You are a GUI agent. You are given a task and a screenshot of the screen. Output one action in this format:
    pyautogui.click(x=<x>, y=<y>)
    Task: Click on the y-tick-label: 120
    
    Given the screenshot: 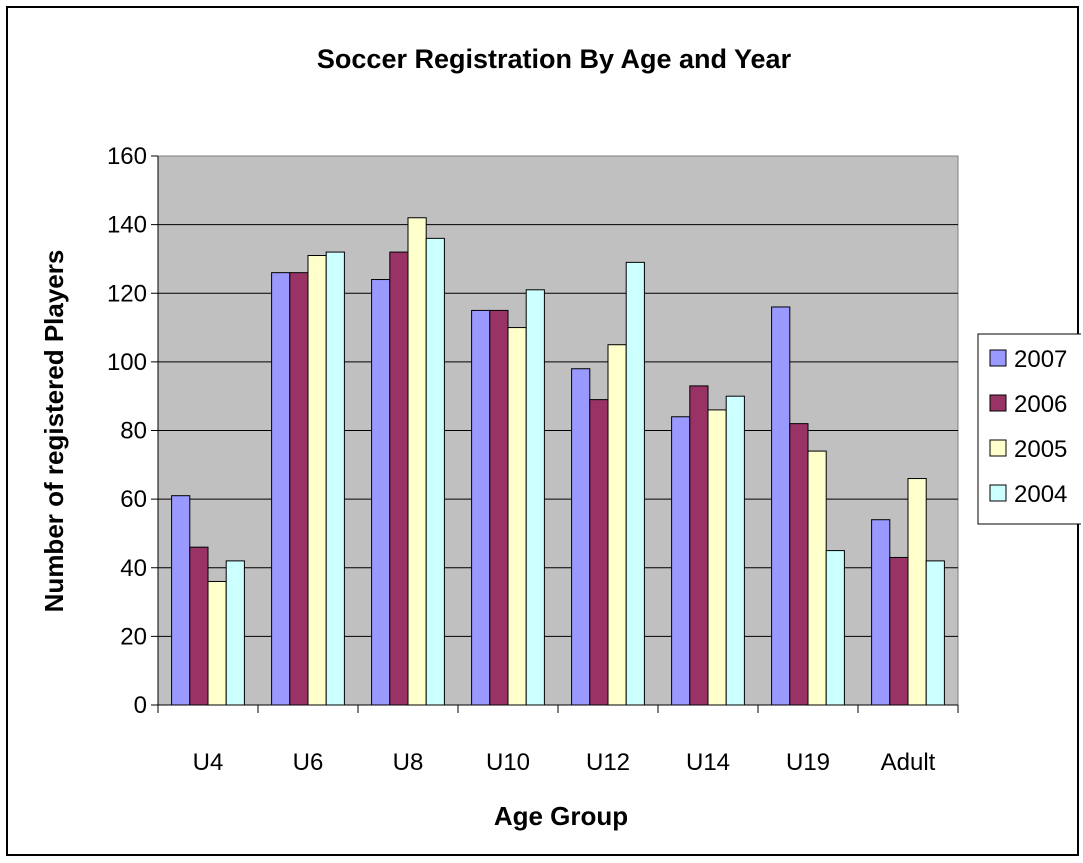 What is the action you would take?
    pyautogui.click(x=127, y=293)
    